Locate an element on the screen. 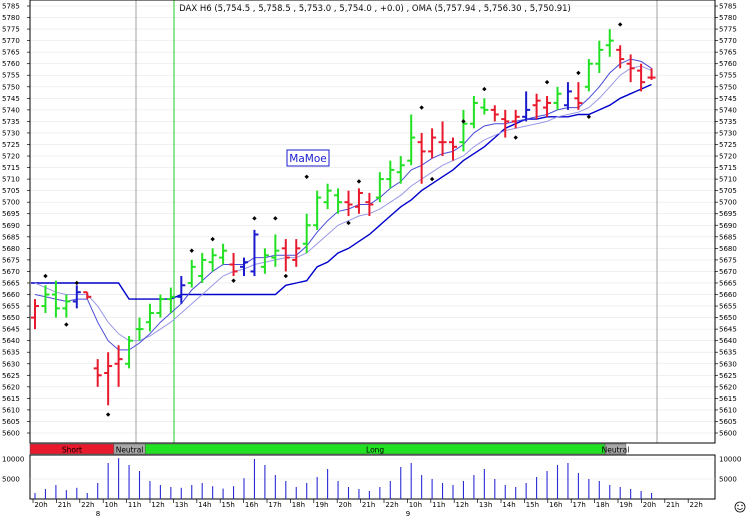  annotation-text: MaMoe is located at coordinates (307, 159).